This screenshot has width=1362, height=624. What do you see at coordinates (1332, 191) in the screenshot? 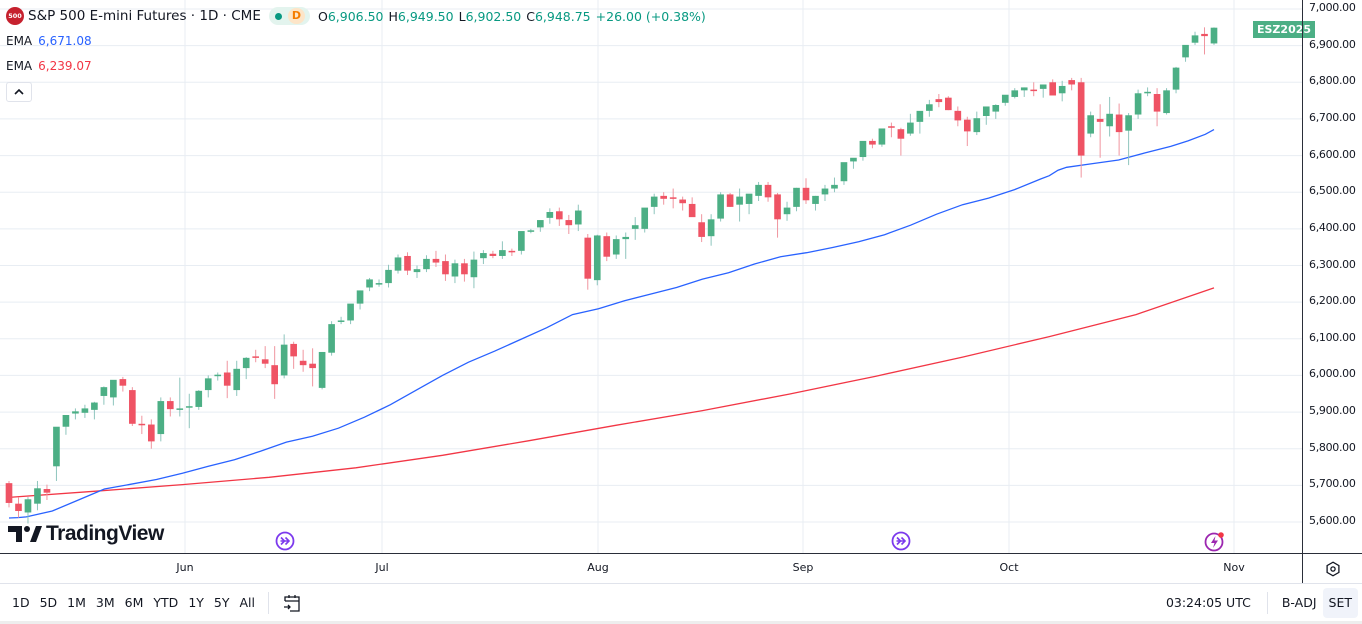
I see `price-tick-label: 6,500.00` at bounding box center [1332, 191].